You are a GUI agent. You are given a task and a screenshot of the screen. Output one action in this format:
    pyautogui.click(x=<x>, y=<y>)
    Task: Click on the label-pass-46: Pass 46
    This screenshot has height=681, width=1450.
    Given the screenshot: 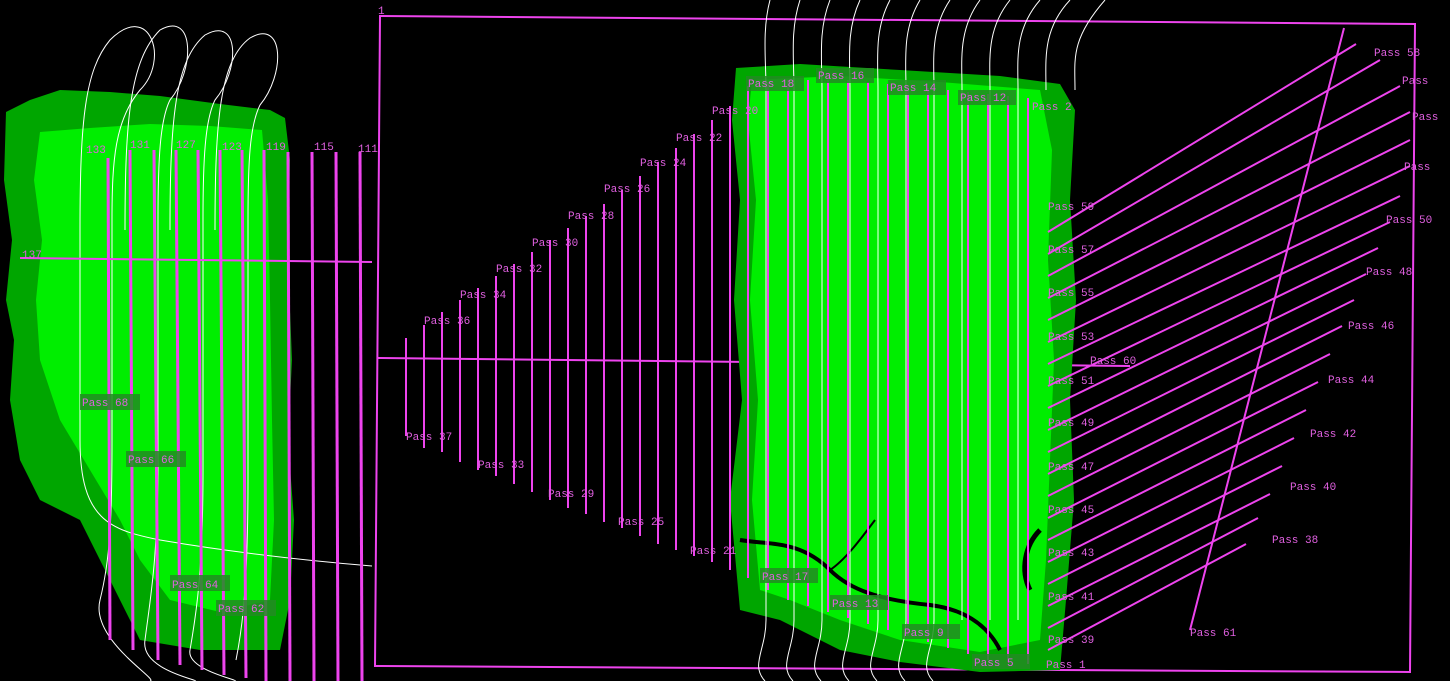 What is the action you would take?
    pyautogui.click(x=1371, y=327)
    